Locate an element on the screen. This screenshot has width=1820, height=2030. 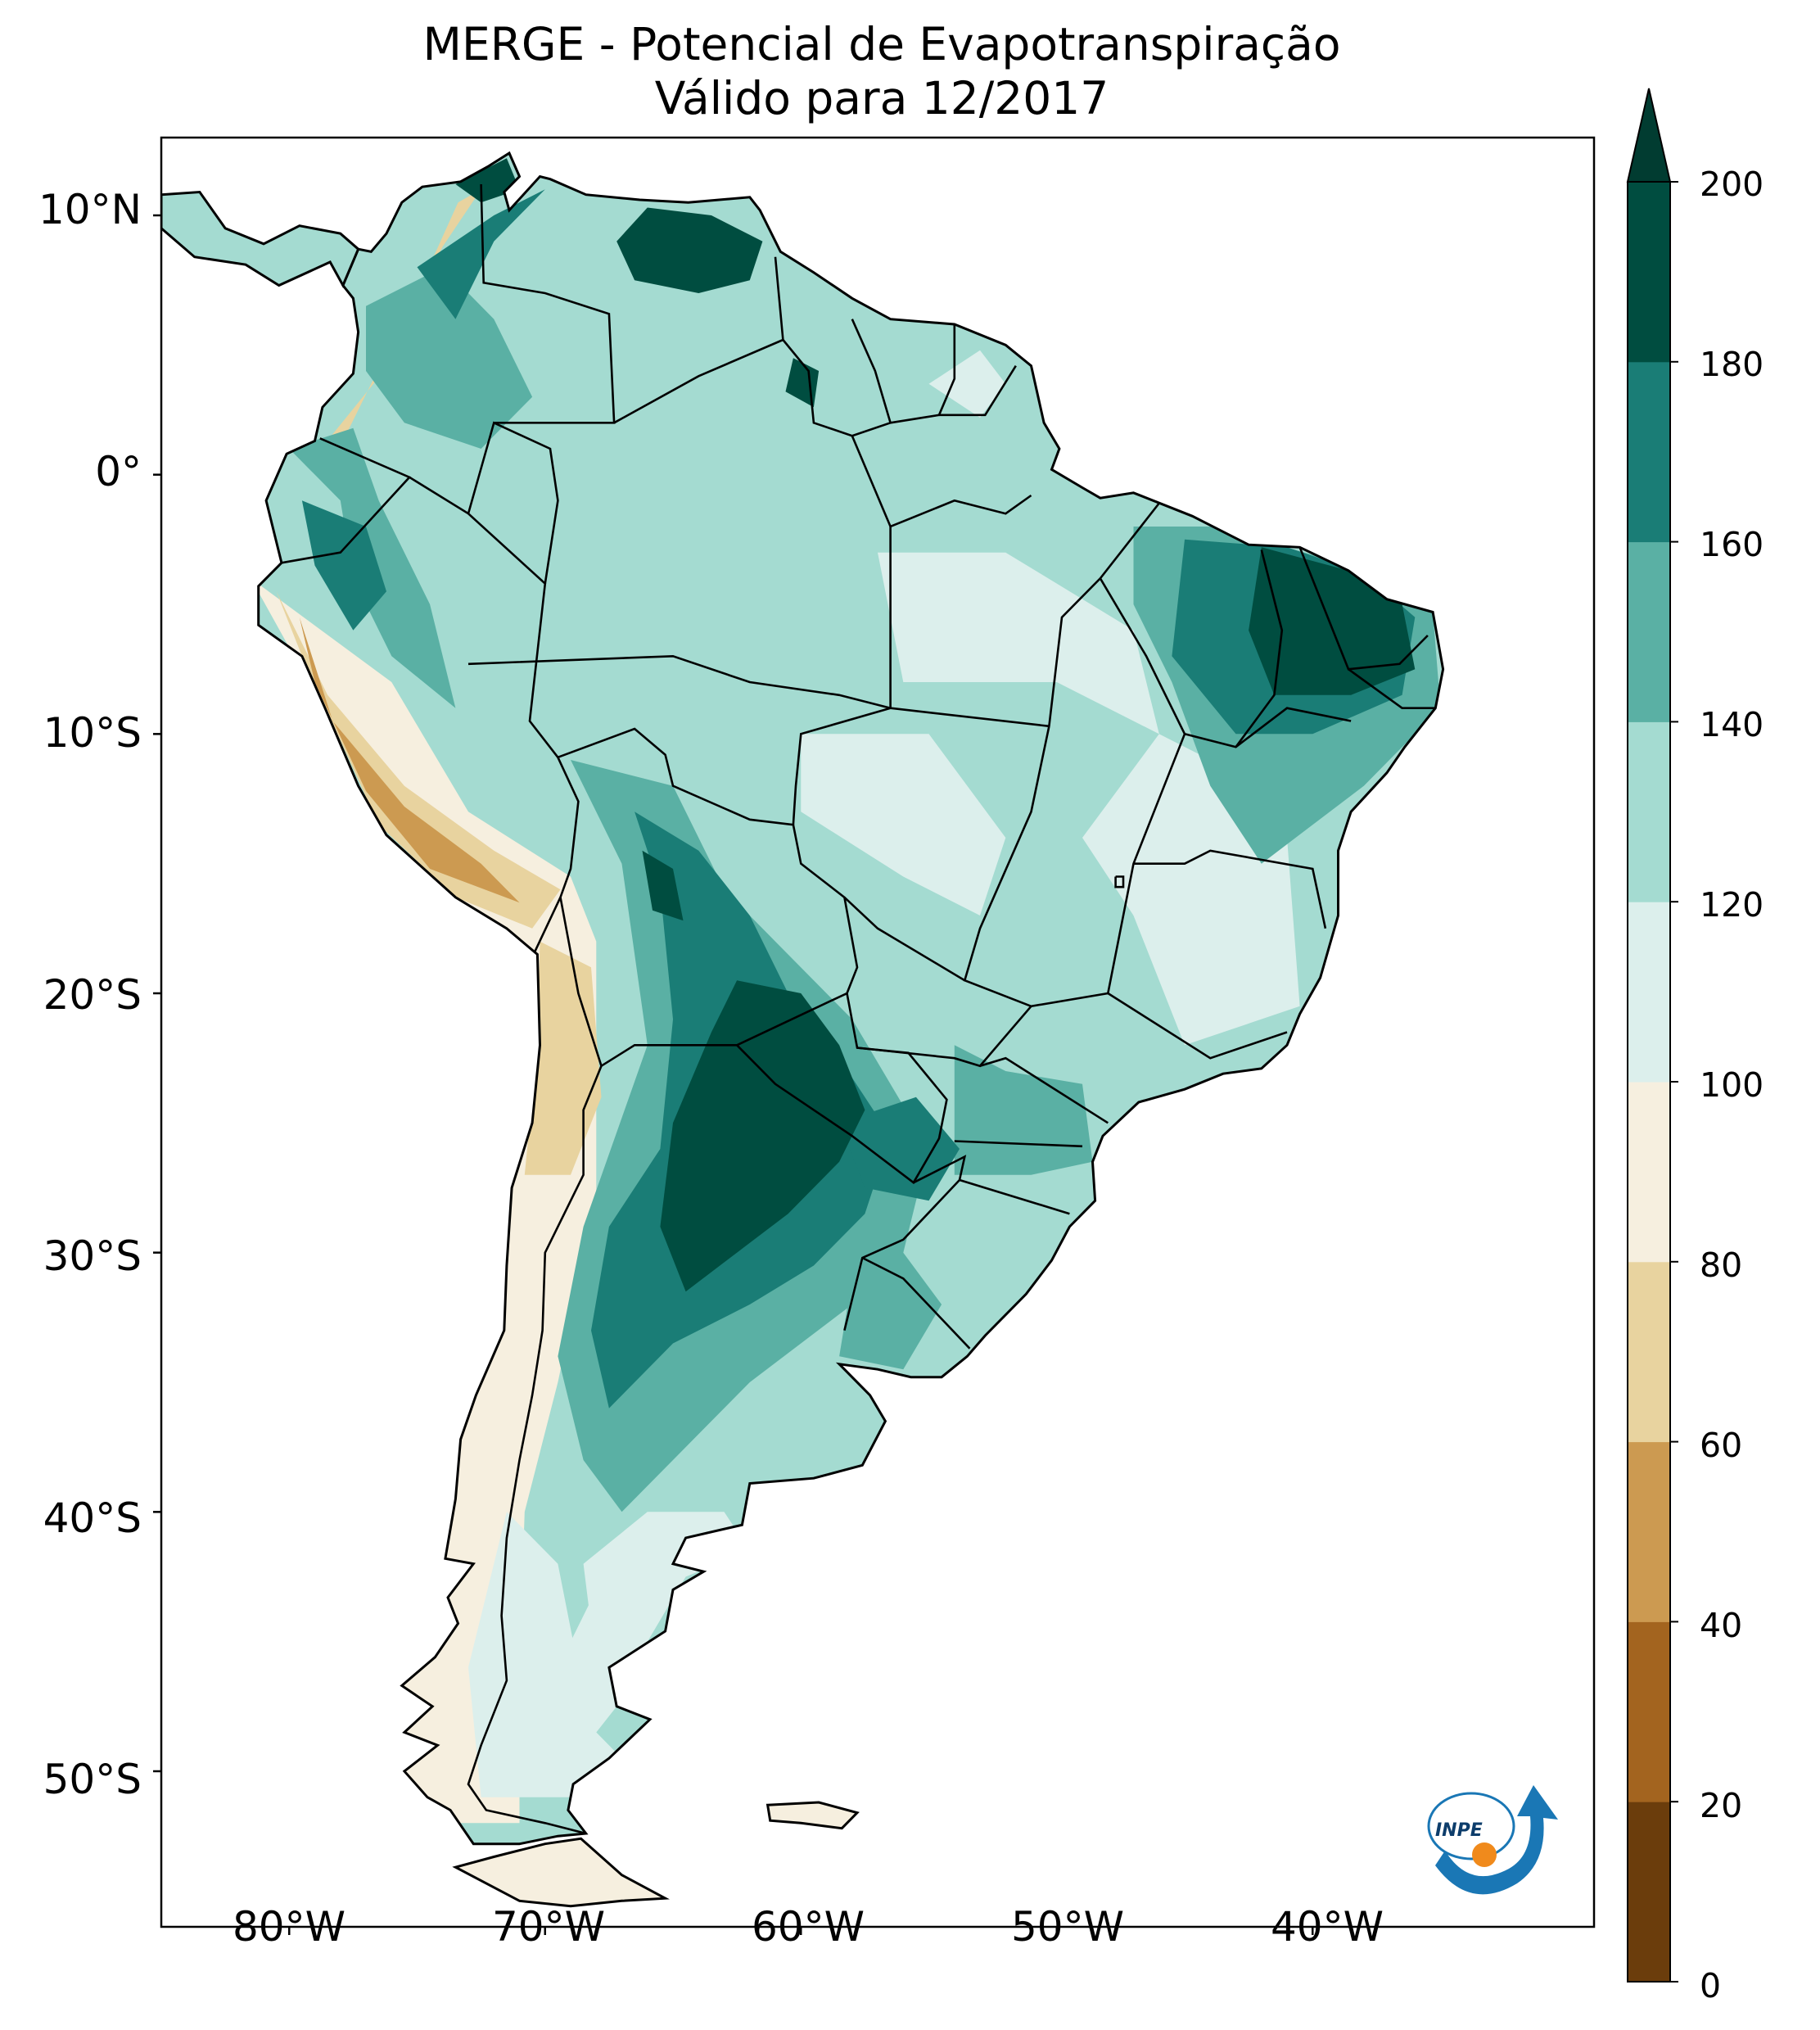
lat-label-20s: 20°S is located at coordinates (92, 995).